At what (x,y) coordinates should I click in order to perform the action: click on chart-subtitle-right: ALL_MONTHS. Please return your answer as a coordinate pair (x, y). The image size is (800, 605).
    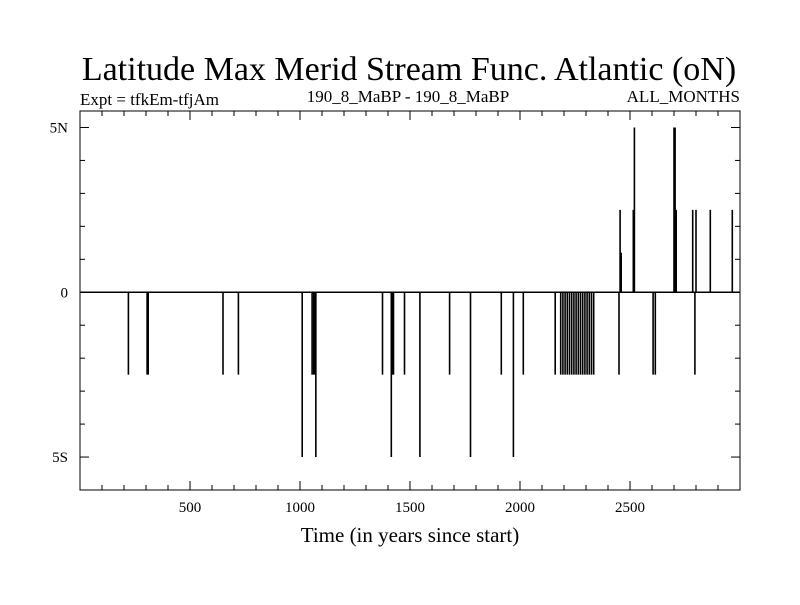
    Looking at the image, I should click on (683, 96).